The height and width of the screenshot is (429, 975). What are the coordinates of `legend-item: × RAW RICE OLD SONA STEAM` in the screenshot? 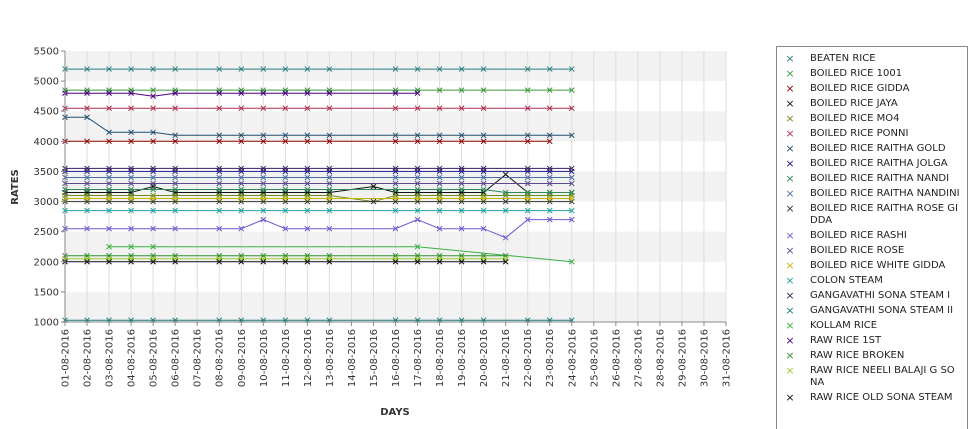 It's located at (872, 398).